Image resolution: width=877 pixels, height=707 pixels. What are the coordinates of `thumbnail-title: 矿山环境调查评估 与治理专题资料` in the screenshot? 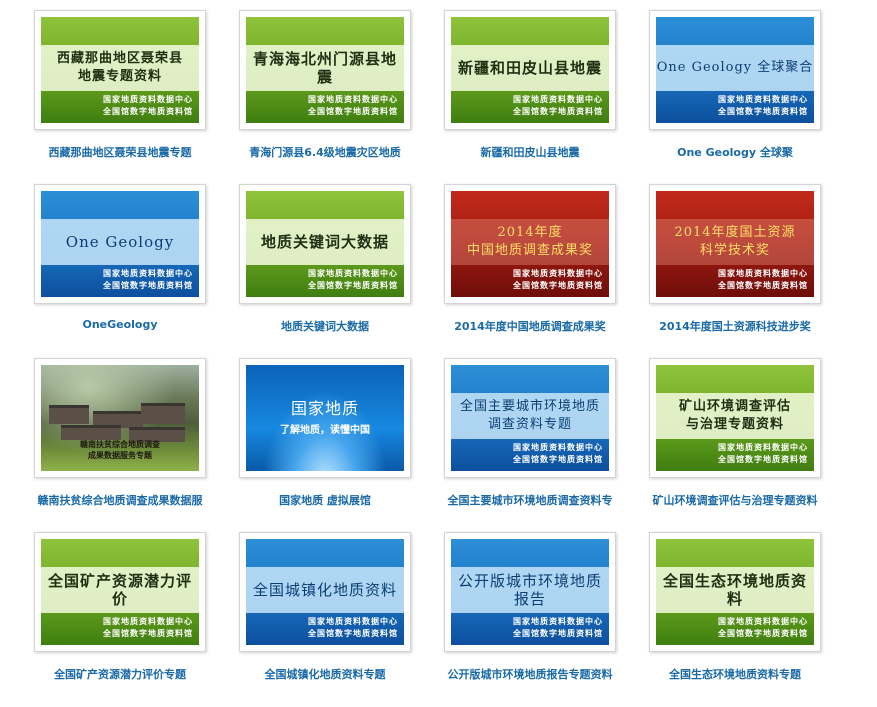 It's located at (735, 416).